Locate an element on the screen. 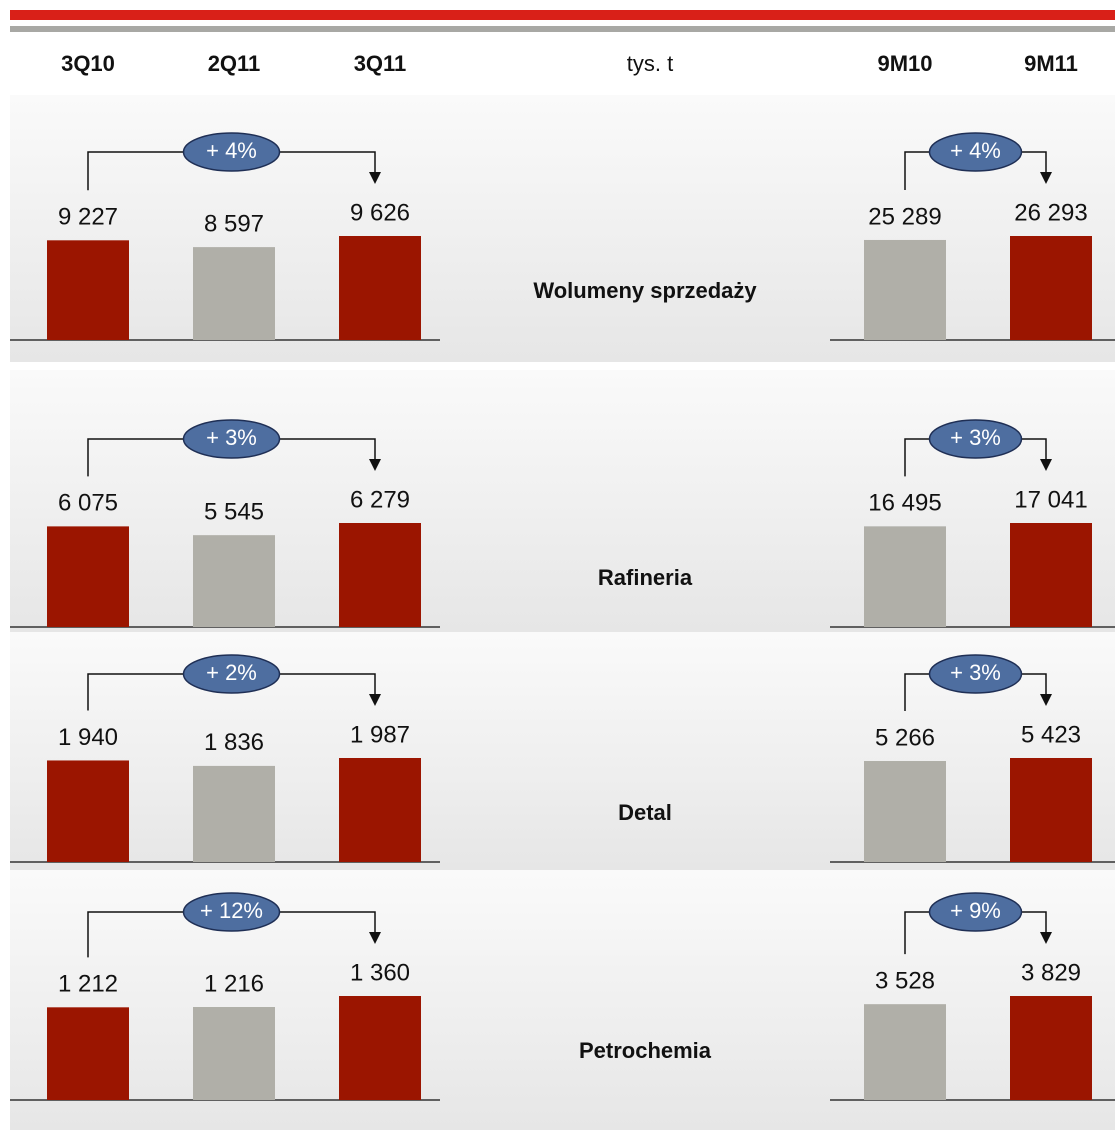 Image resolution: width=1115 pixels, height=1130 pixels. value-label: 1 940 is located at coordinates (88, 737).